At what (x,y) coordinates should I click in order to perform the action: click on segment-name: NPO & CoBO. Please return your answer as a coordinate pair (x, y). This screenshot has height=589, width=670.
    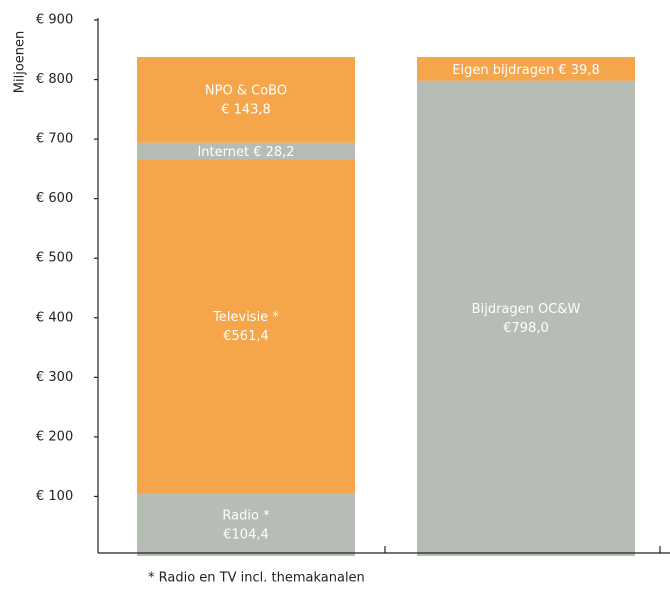
    Looking at the image, I should click on (246, 90).